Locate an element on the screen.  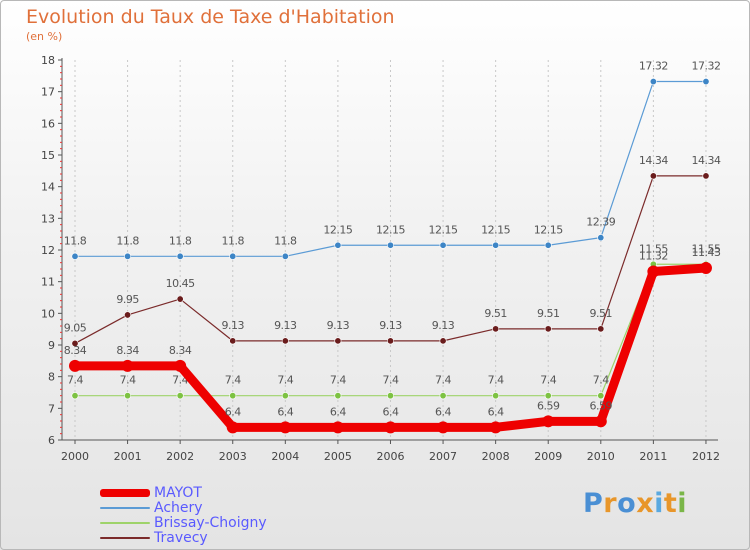
data-label-travecy: 9.05 is located at coordinates (75, 327).